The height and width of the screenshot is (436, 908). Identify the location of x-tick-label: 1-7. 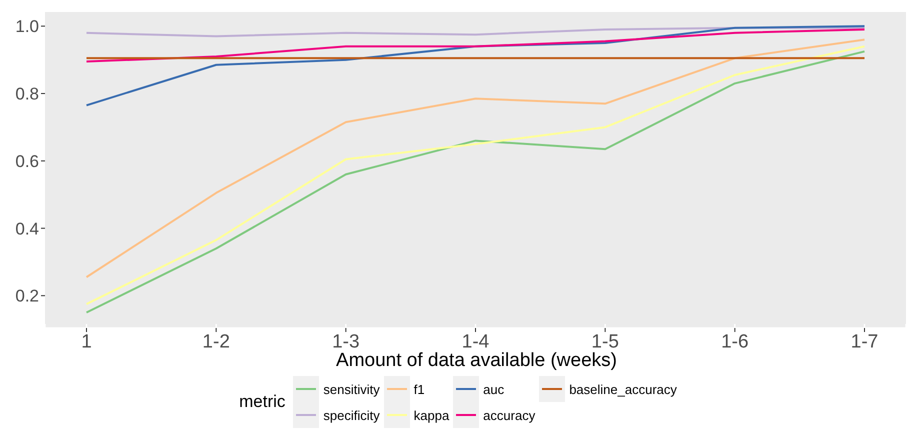
(864, 341).